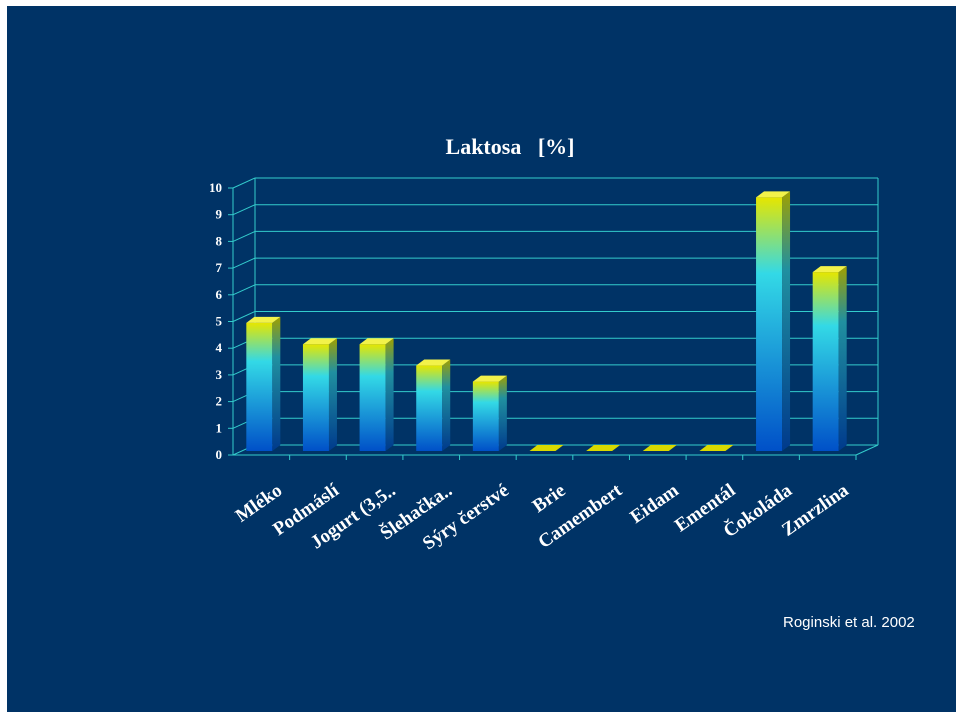 This screenshot has height=716, width=960. Describe the element at coordinates (219, 267) in the screenshot. I see `y-tick-label: 7` at that location.